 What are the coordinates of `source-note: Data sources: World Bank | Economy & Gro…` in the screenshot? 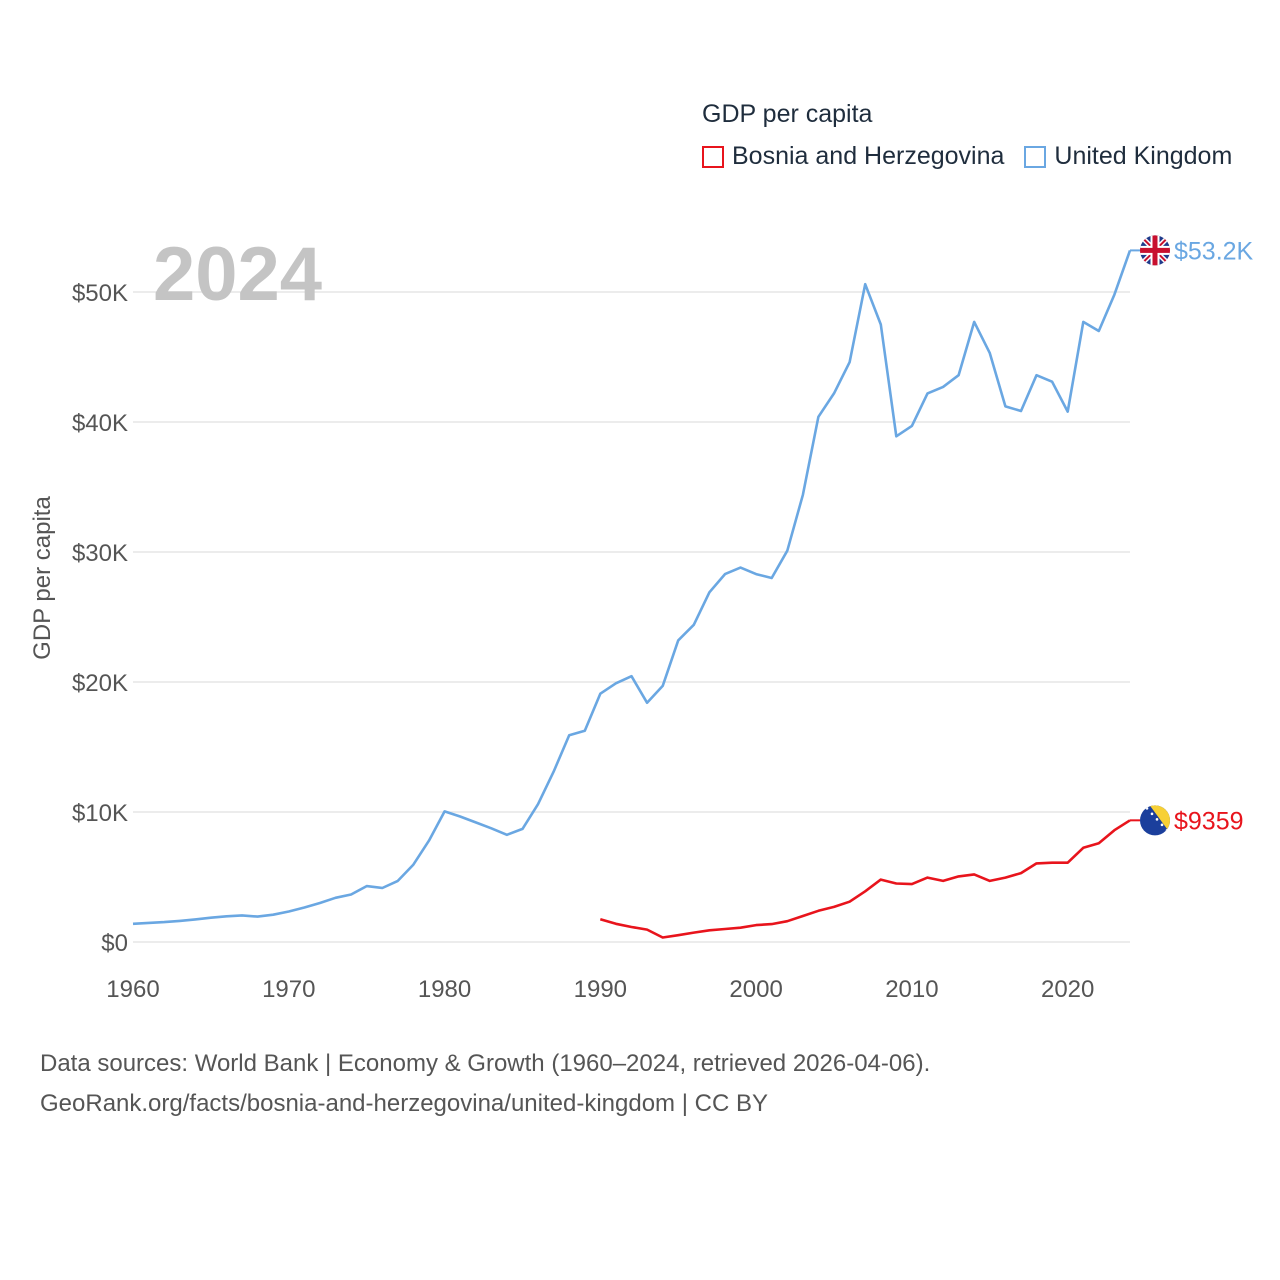 It's located at (485, 1084).